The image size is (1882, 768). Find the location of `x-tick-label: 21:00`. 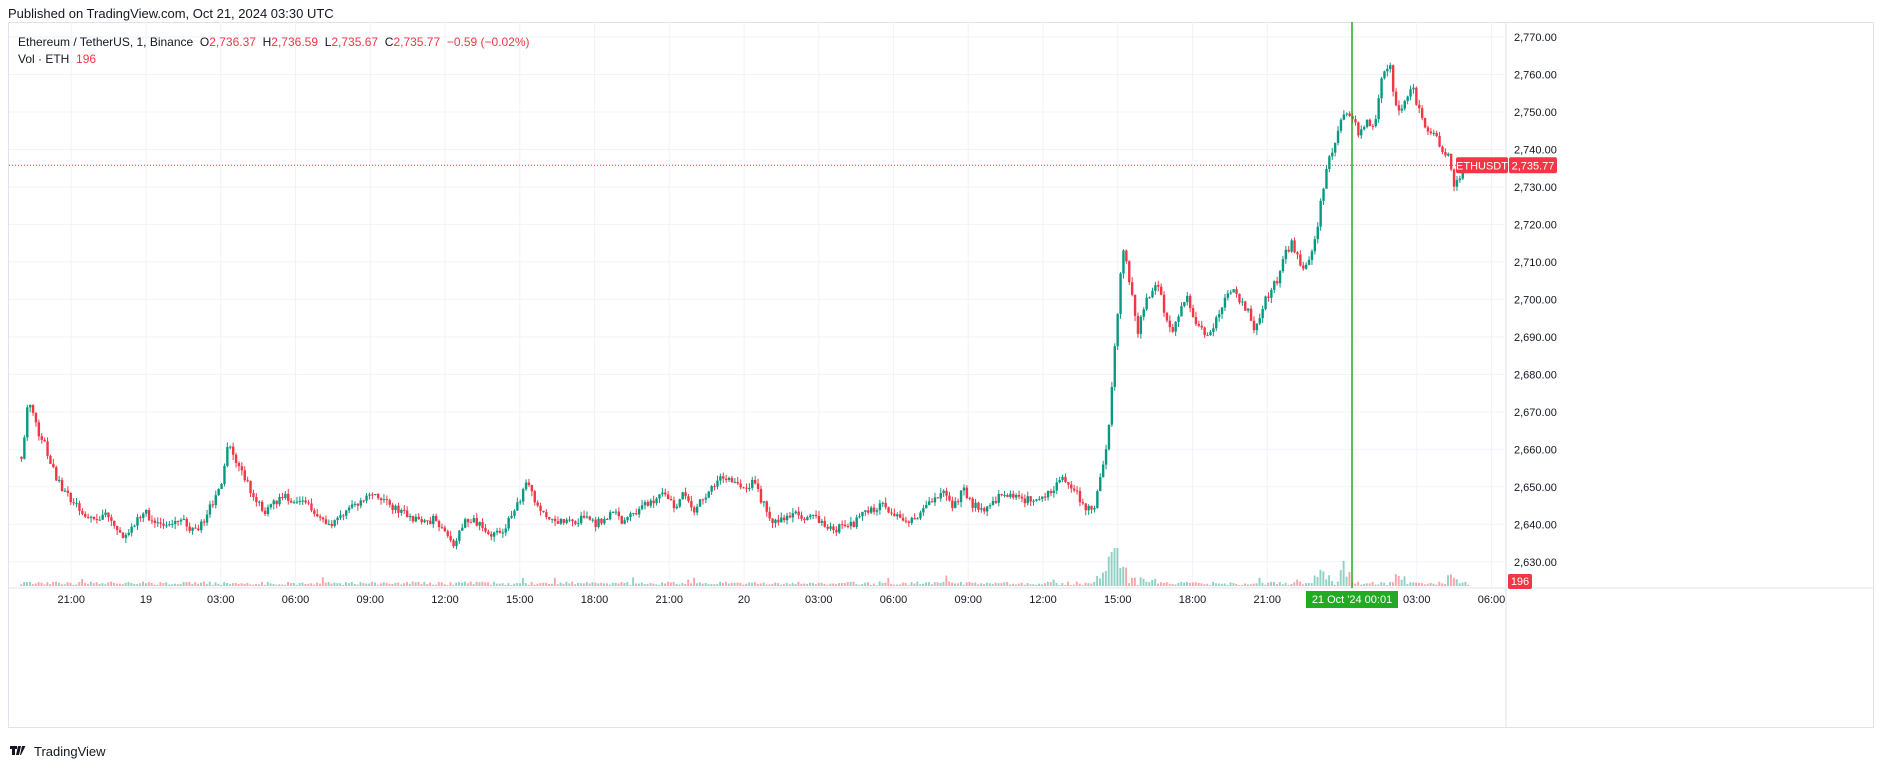

x-tick-label: 21:00 is located at coordinates (72, 600).